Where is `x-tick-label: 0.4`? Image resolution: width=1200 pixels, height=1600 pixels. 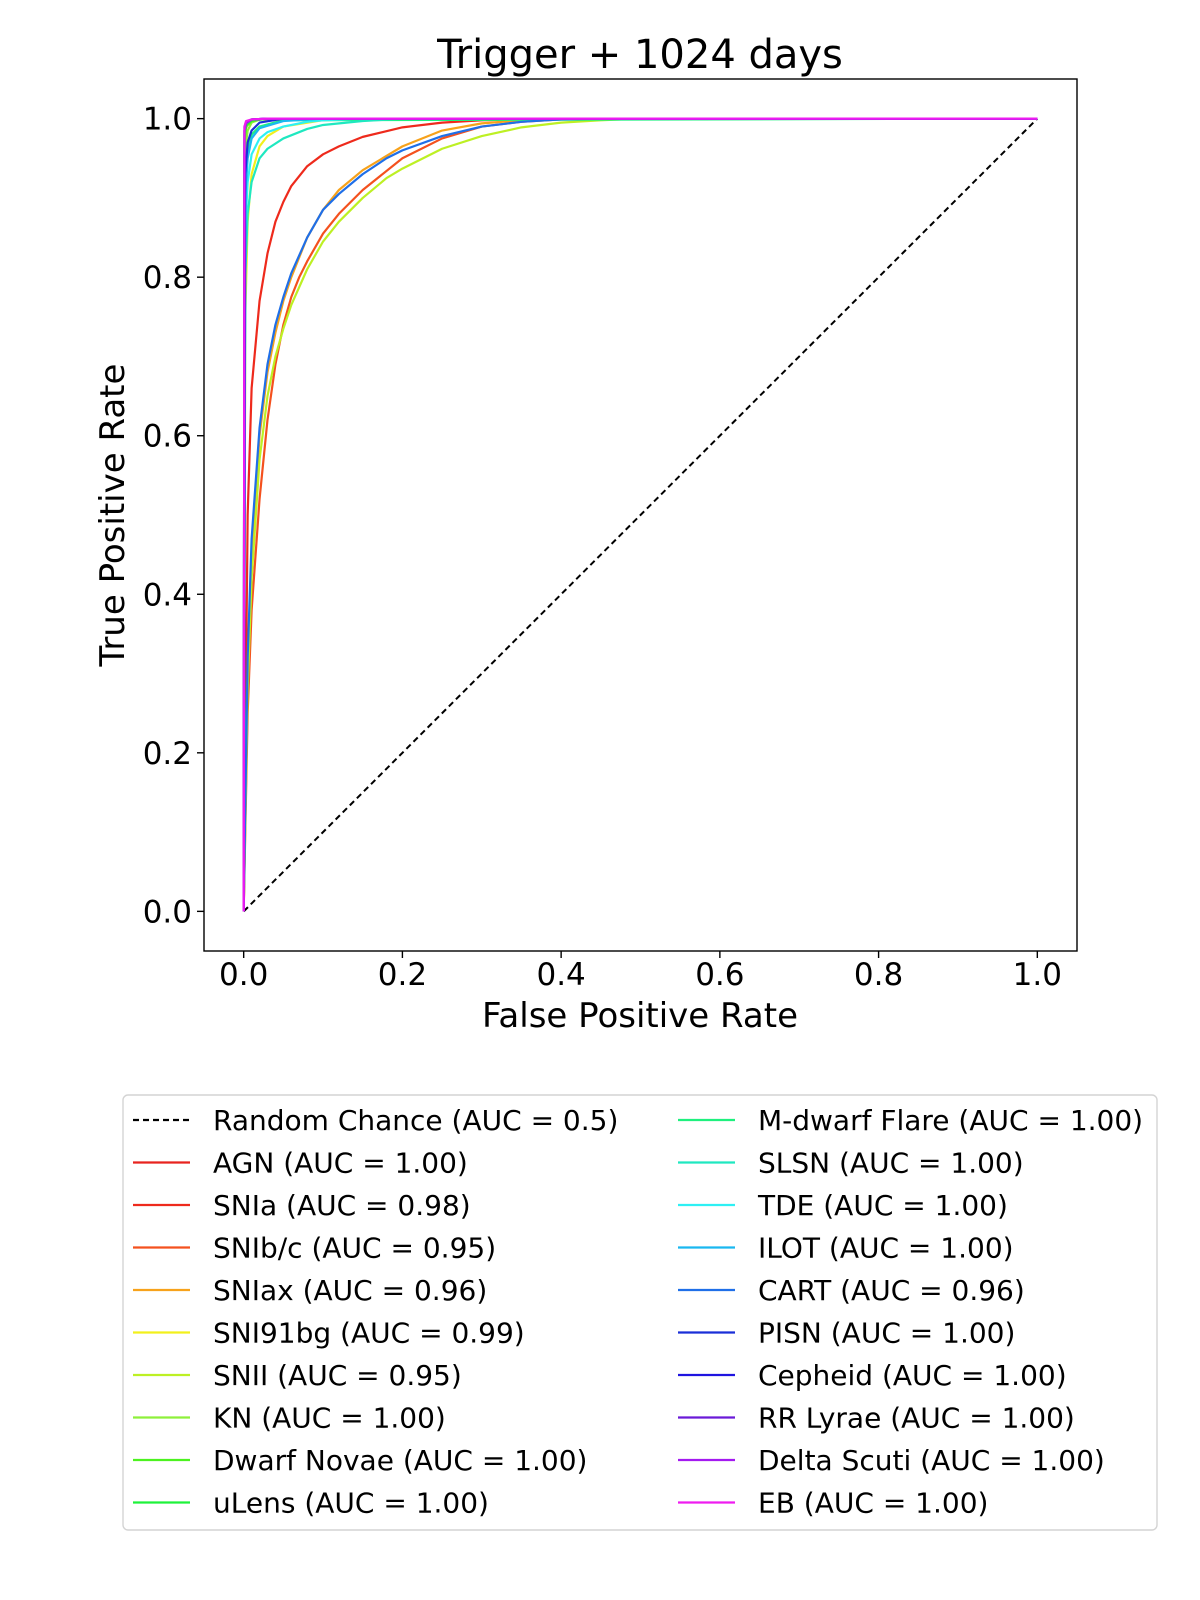
x-tick-label: 0.4 is located at coordinates (560, 975).